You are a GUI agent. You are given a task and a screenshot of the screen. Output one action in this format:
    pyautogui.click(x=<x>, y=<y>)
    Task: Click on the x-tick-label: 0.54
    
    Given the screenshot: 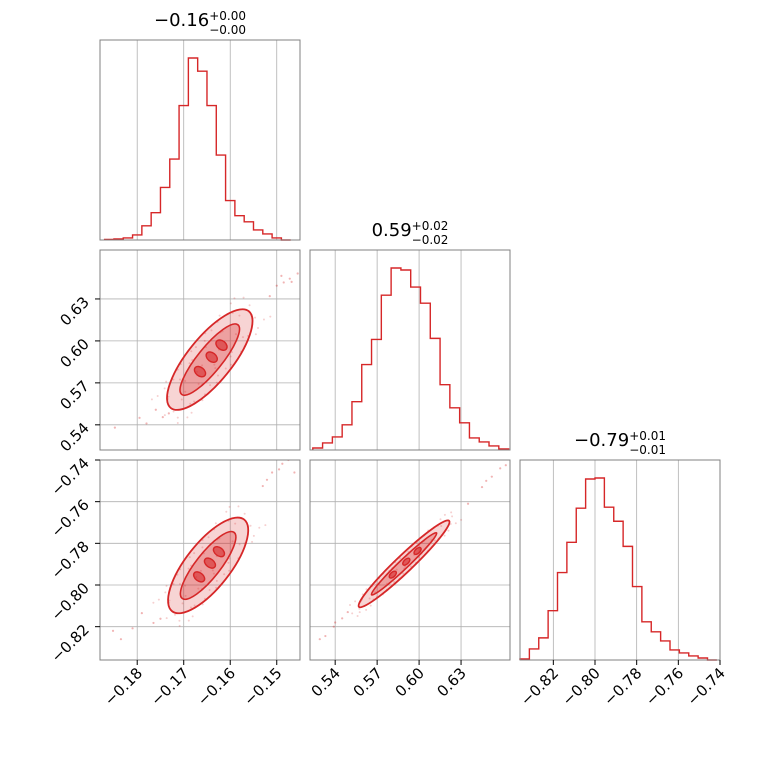 What is the action you would take?
    pyautogui.click(x=326, y=682)
    